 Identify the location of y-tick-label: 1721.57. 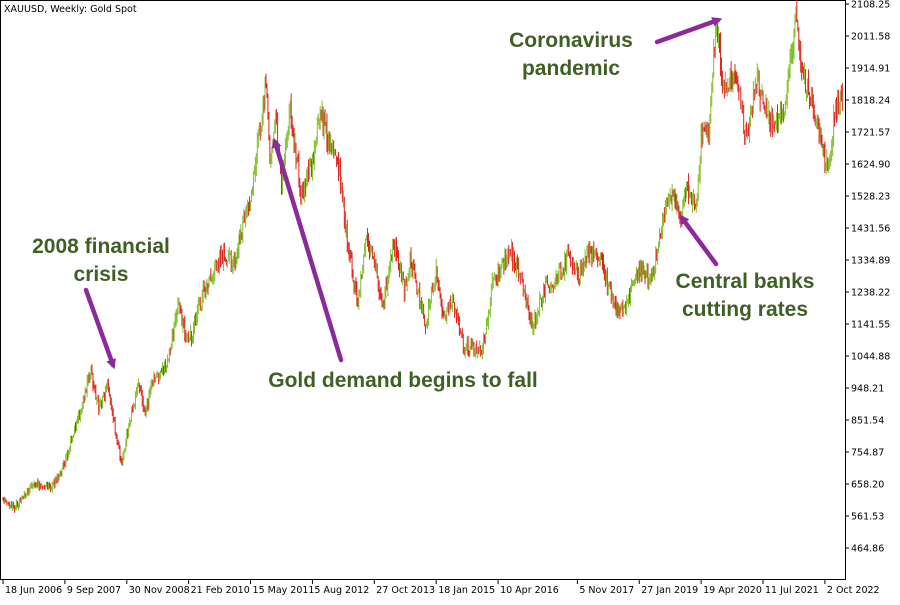
(870, 133).